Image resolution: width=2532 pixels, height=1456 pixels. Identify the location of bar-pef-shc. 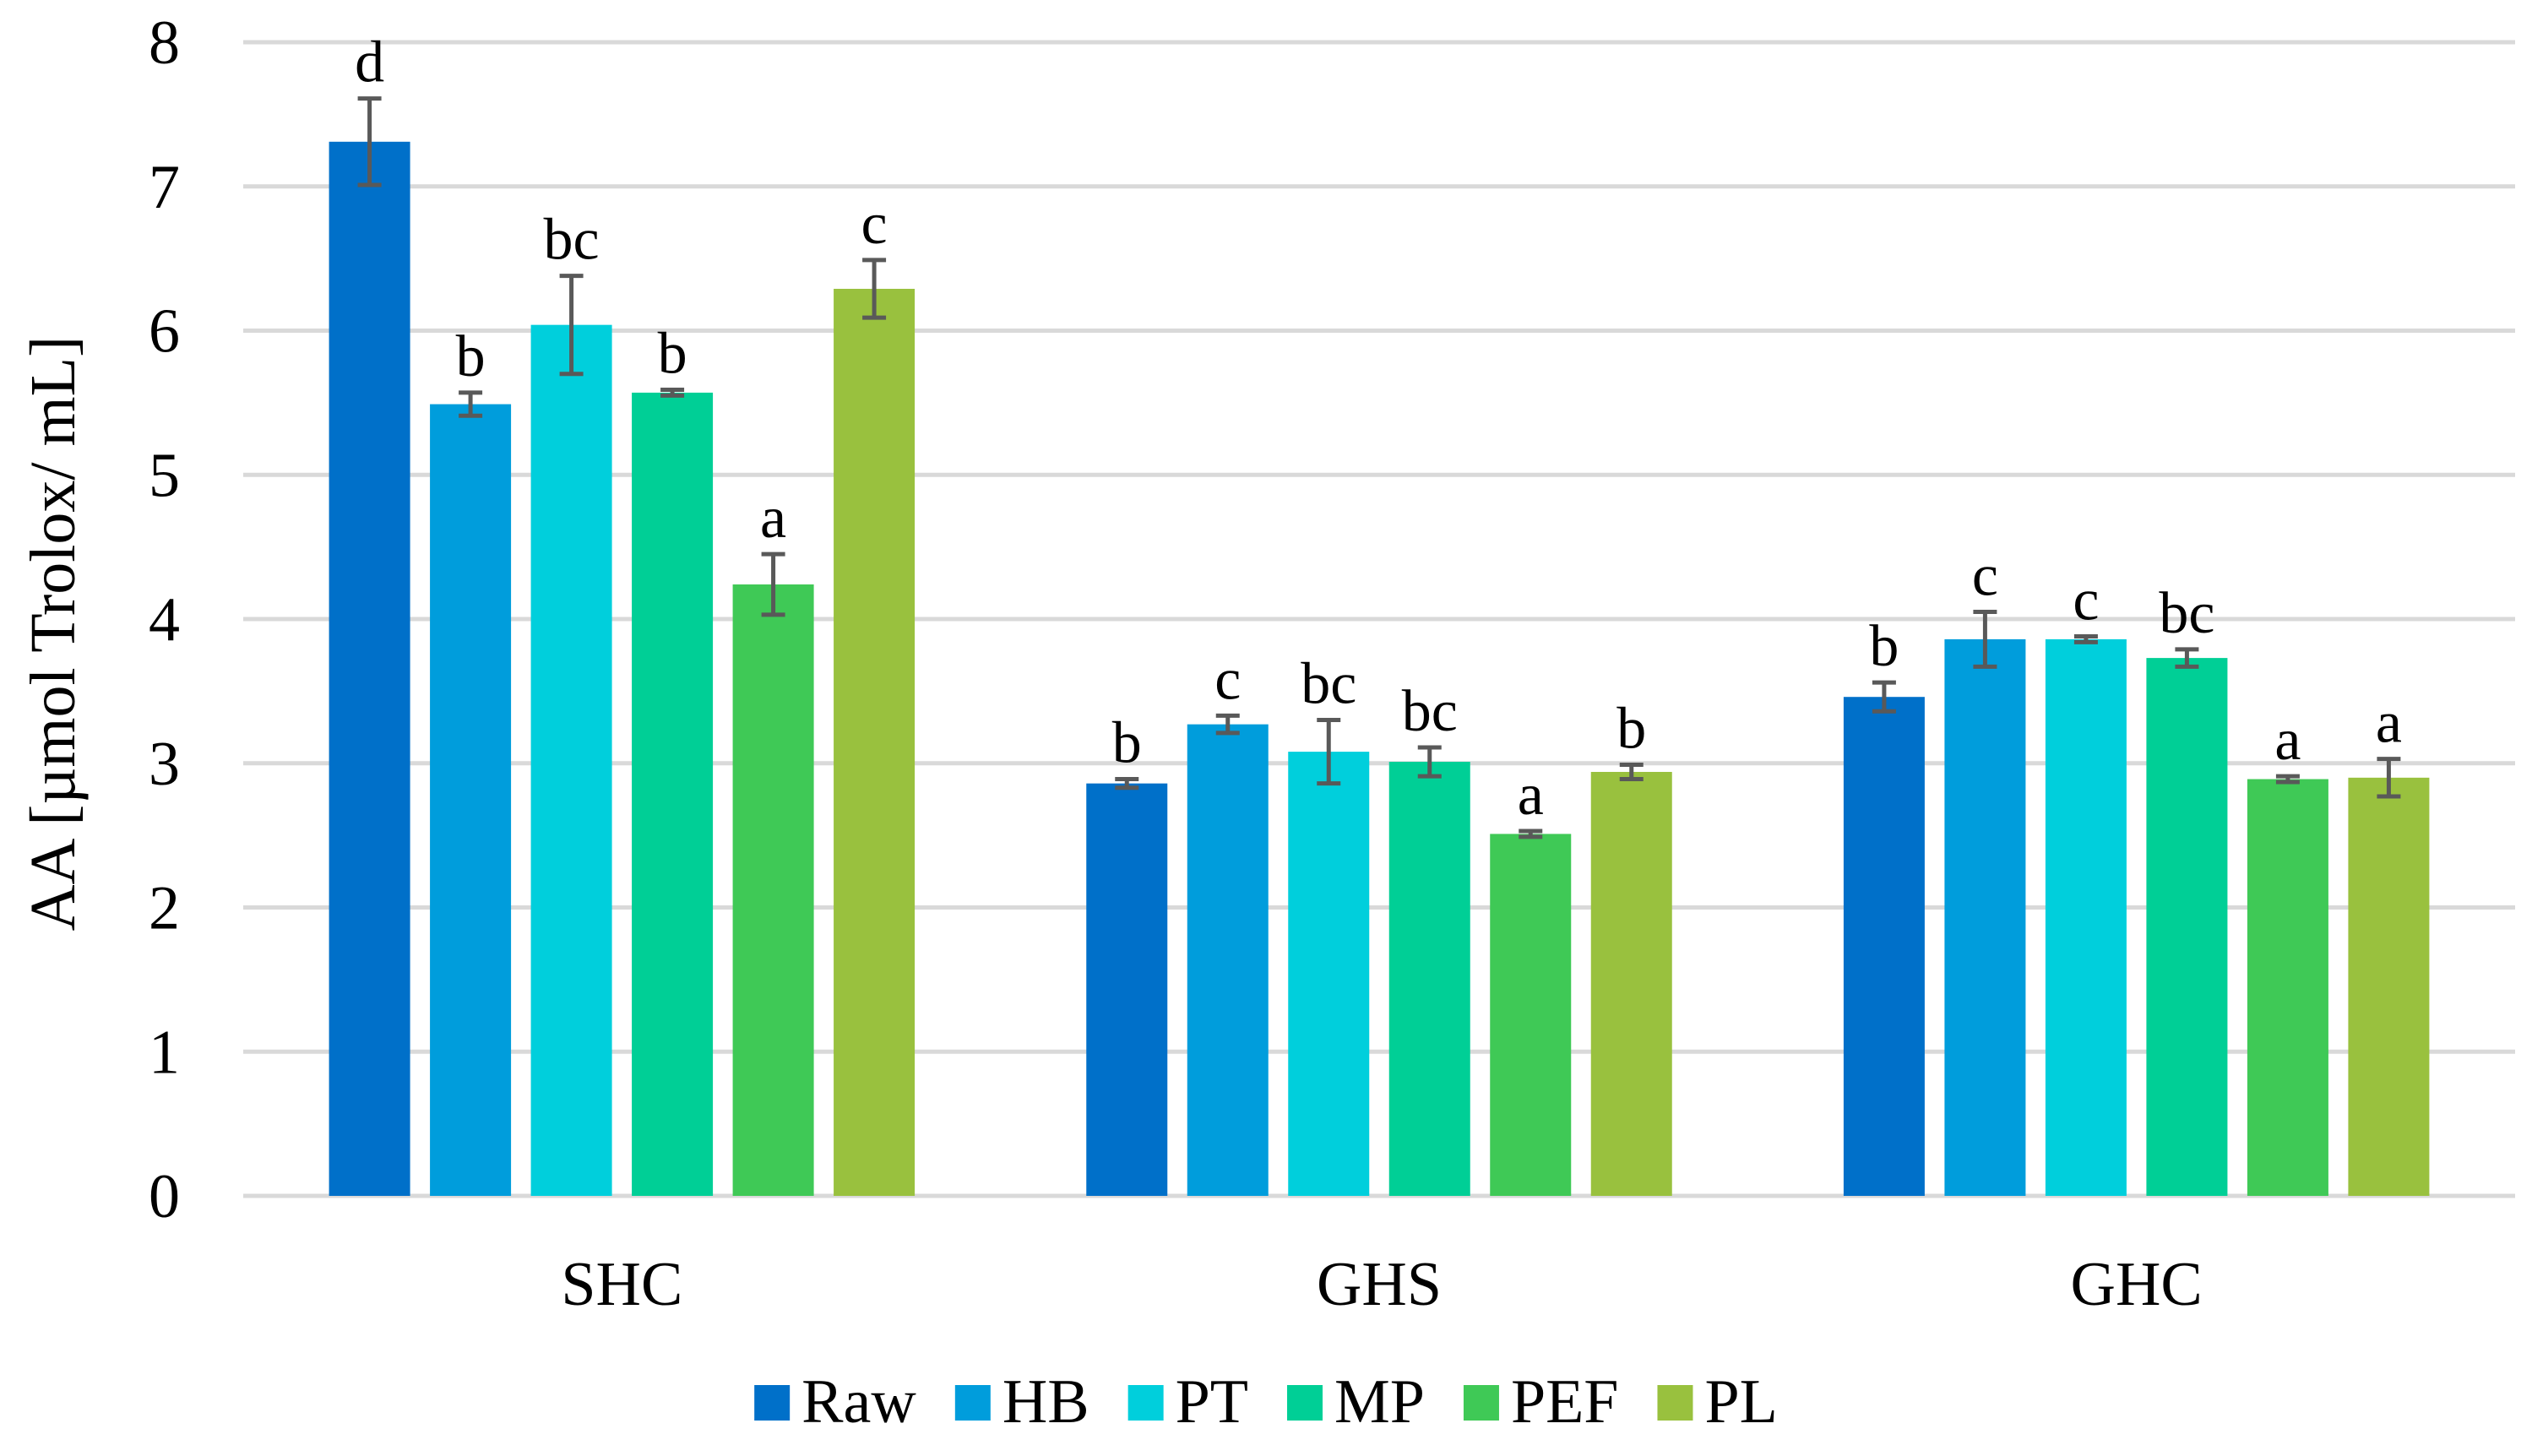
(773, 890).